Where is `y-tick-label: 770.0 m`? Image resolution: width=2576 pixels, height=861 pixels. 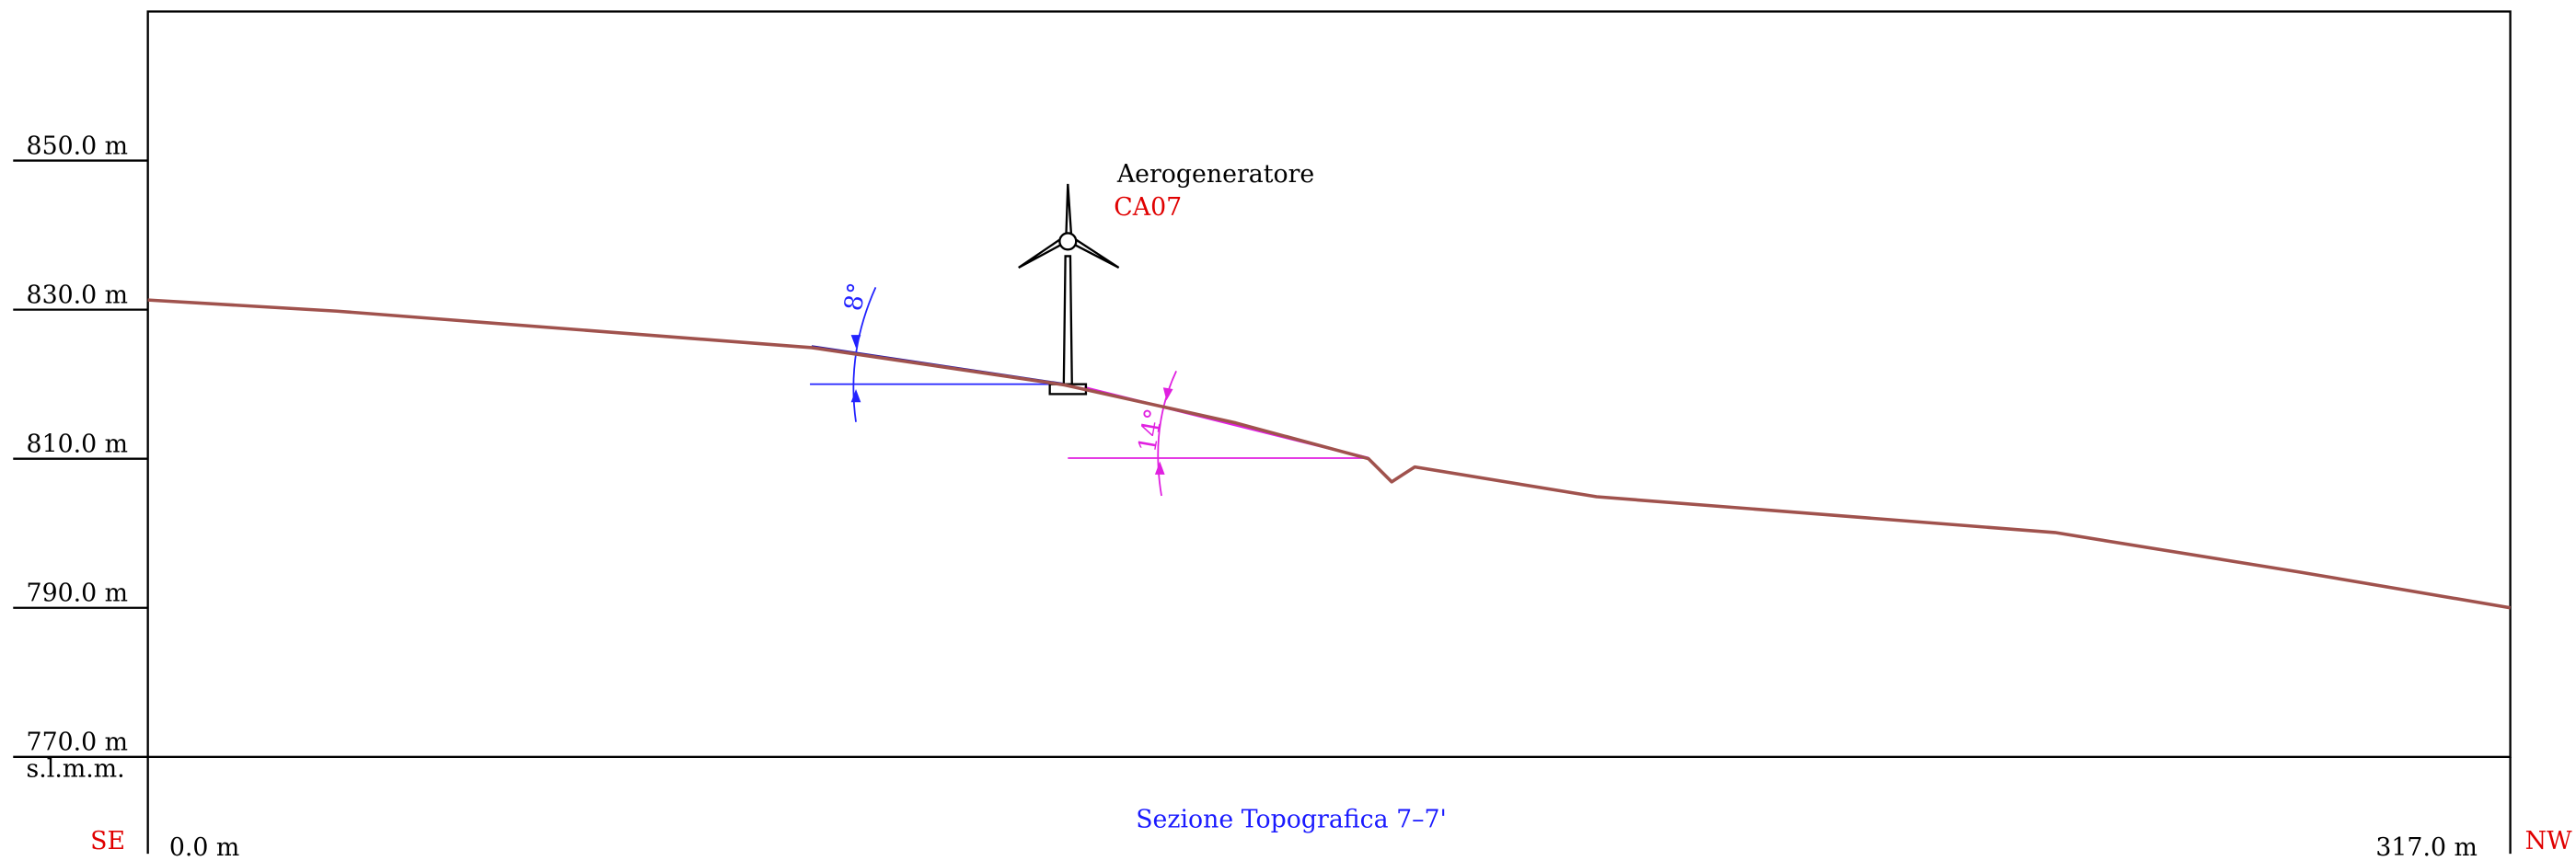 y-tick-label: 770.0 m is located at coordinates (78, 743).